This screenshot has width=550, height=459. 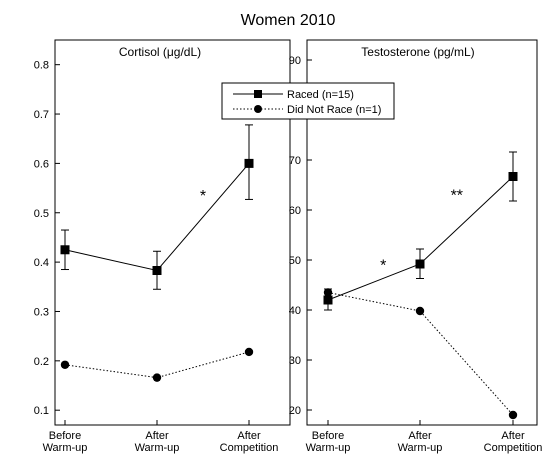 I want to click on cortisol-panel-title: Cortisol (μg/dL), so click(x=160, y=52).